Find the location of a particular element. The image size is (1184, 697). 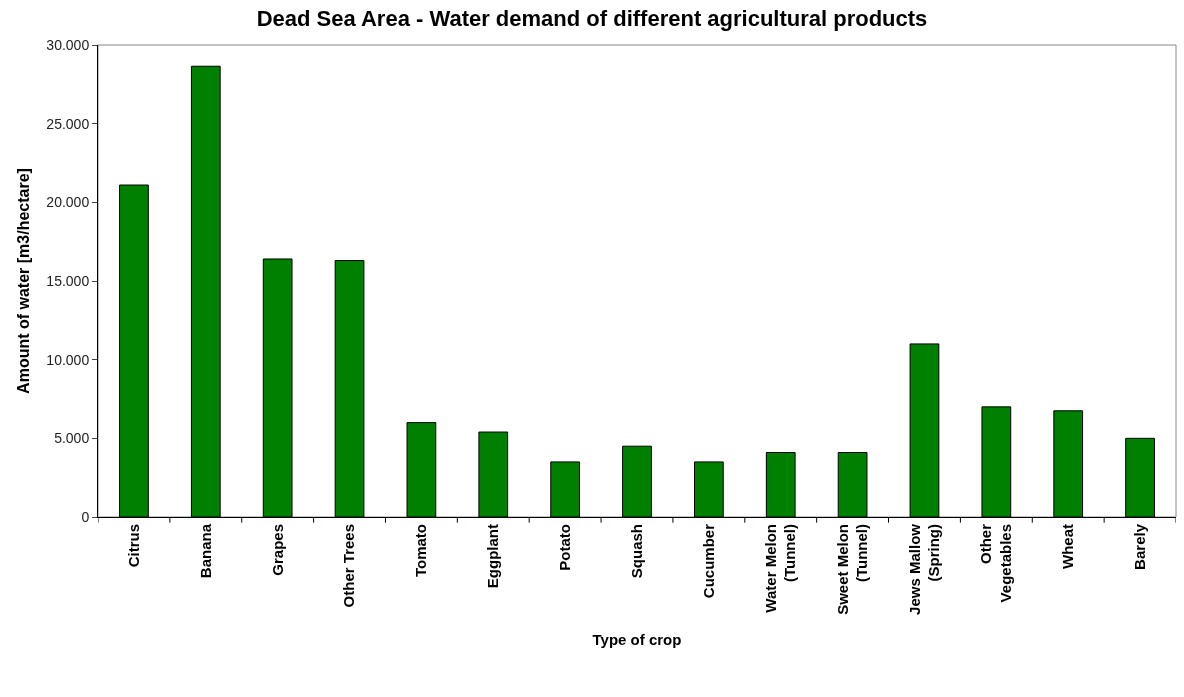

x-tick-label: Grapes is located at coordinates (277, 550).